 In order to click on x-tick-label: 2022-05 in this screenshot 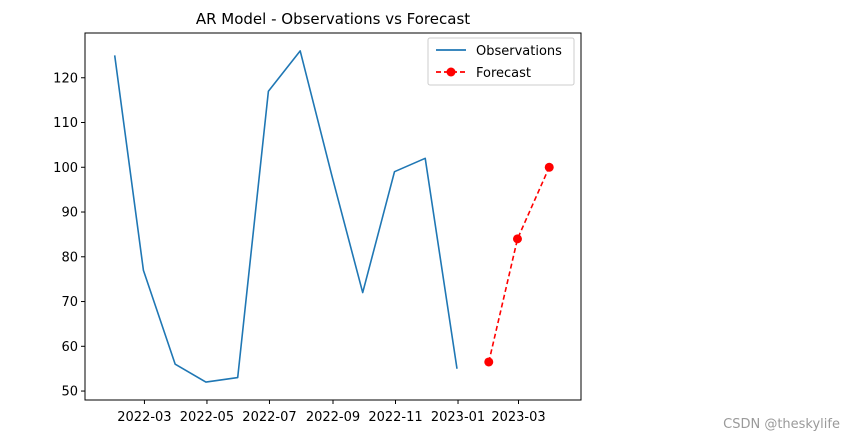, I will do `click(207, 417)`.